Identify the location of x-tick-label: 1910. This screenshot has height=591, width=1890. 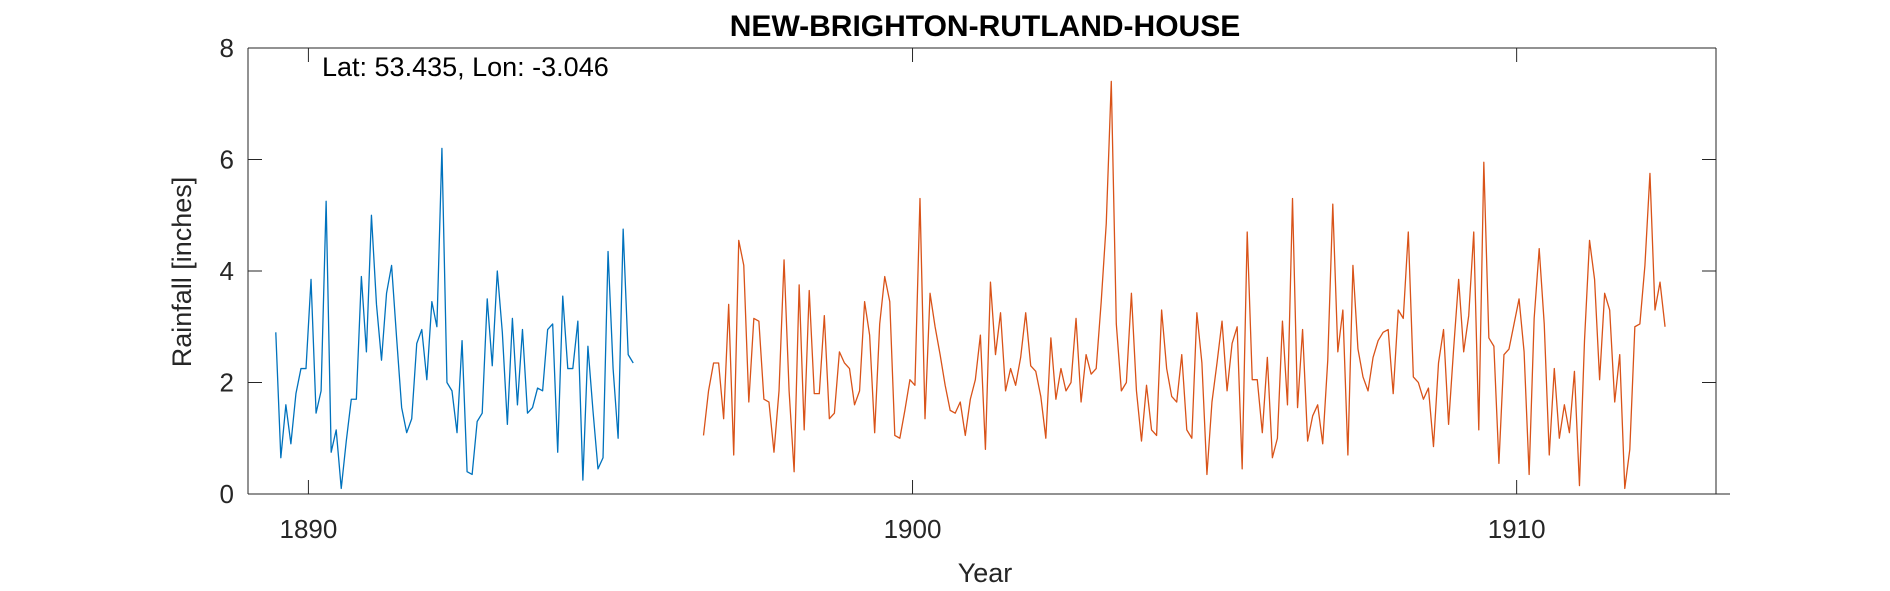
(1517, 529).